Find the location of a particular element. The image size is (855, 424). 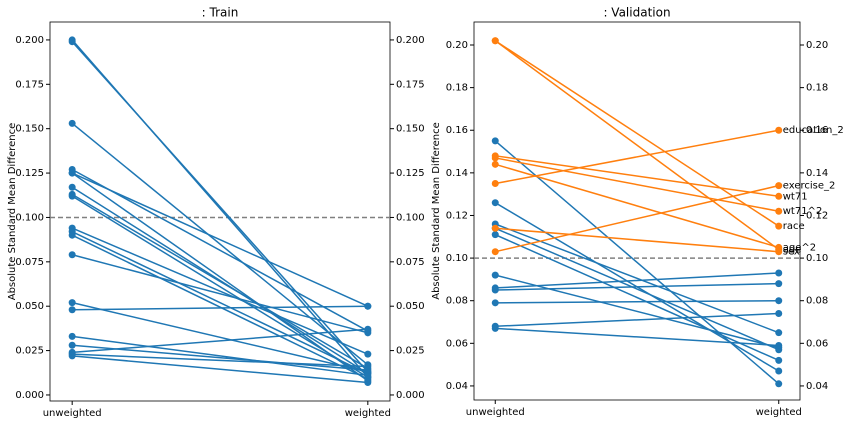

y-tick-label: 0.200 is located at coordinates (29, 40).